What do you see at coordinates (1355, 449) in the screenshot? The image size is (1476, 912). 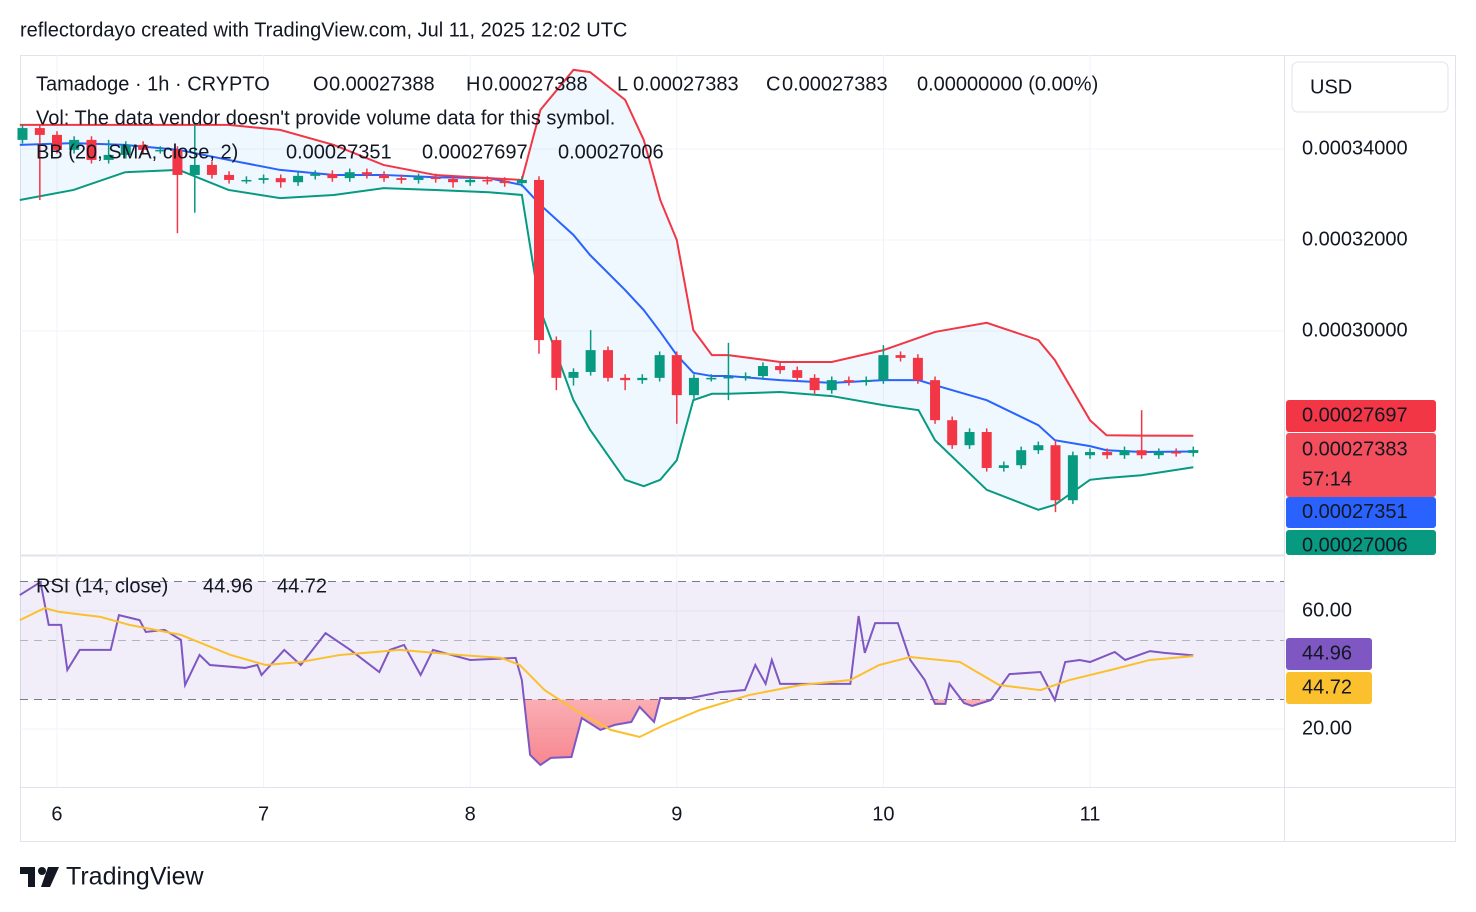 I see `price-label: 0.00027383` at bounding box center [1355, 449].